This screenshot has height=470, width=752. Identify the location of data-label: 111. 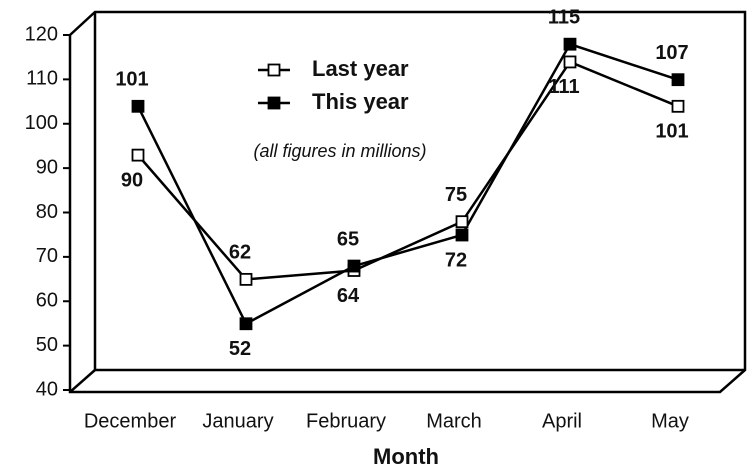
(563, 87).